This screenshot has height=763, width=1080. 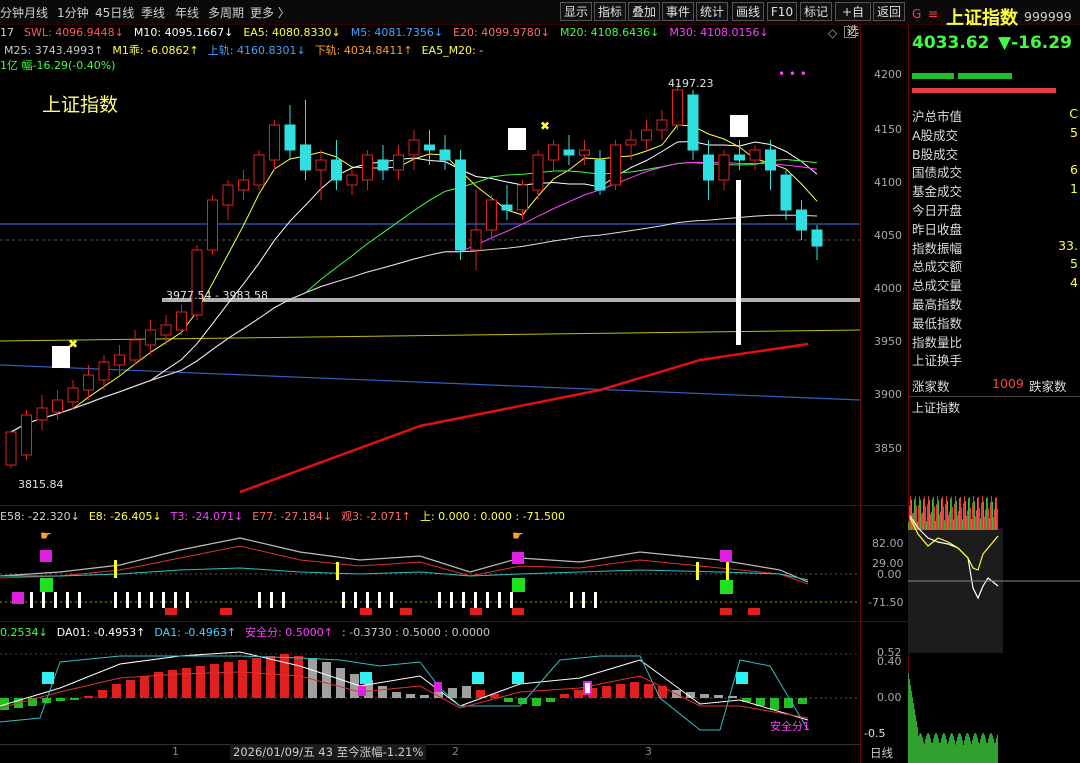 What do you see at coordinates (1048, 16) in the screenshot?
I see `index-code: 999999` at bounding box center [1048, 16].